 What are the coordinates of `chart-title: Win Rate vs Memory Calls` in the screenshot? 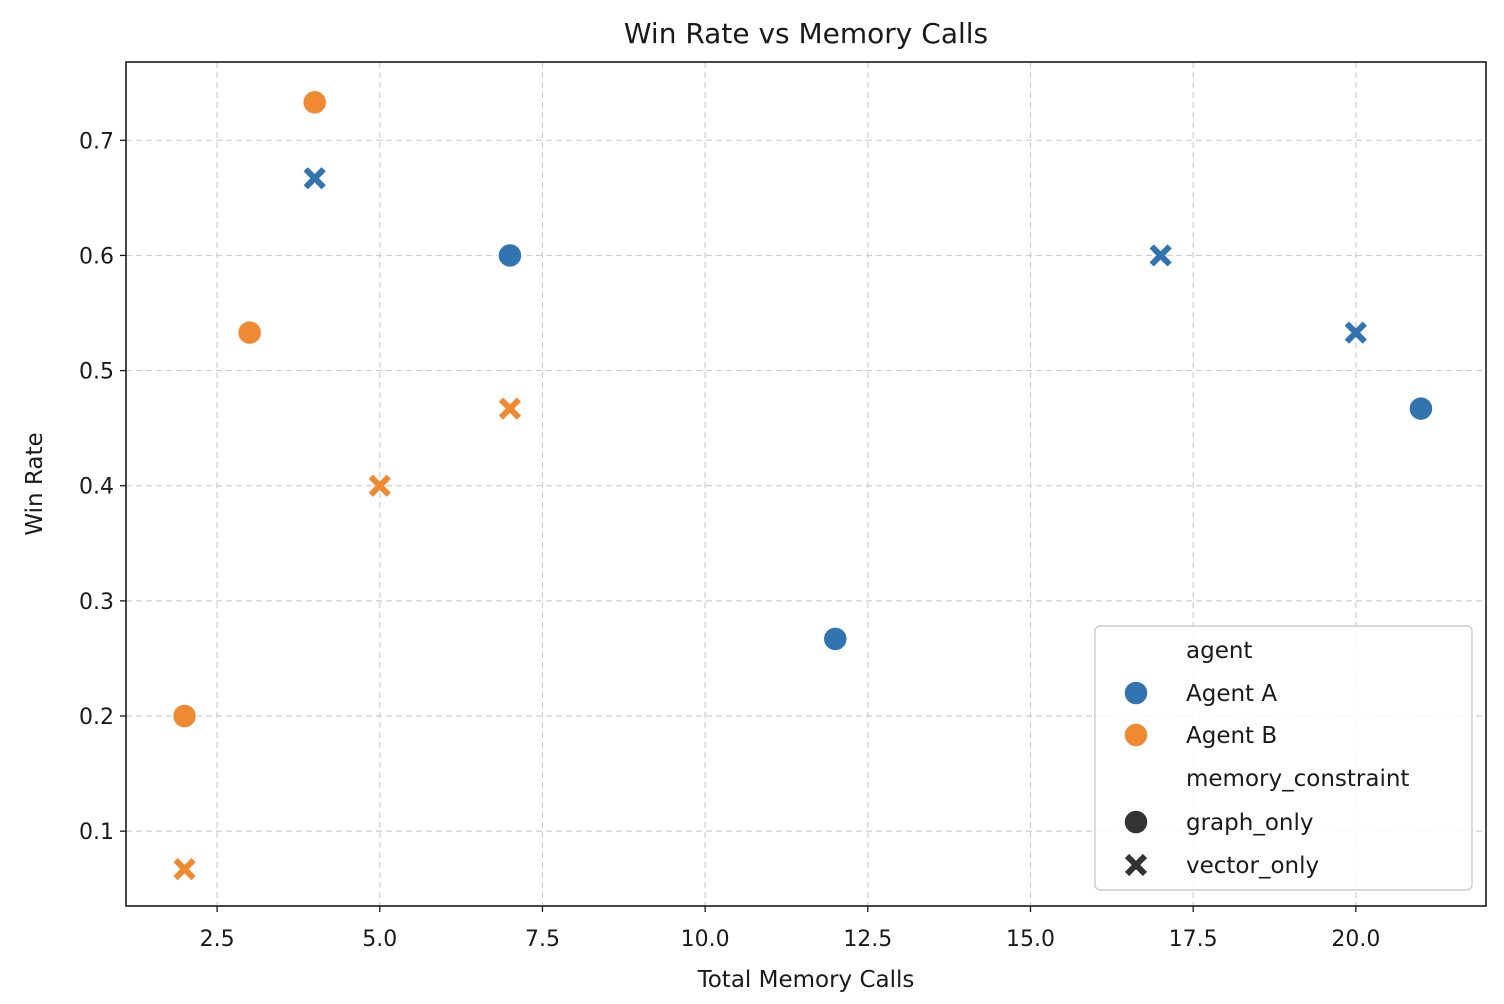 It's located at (806, 33).